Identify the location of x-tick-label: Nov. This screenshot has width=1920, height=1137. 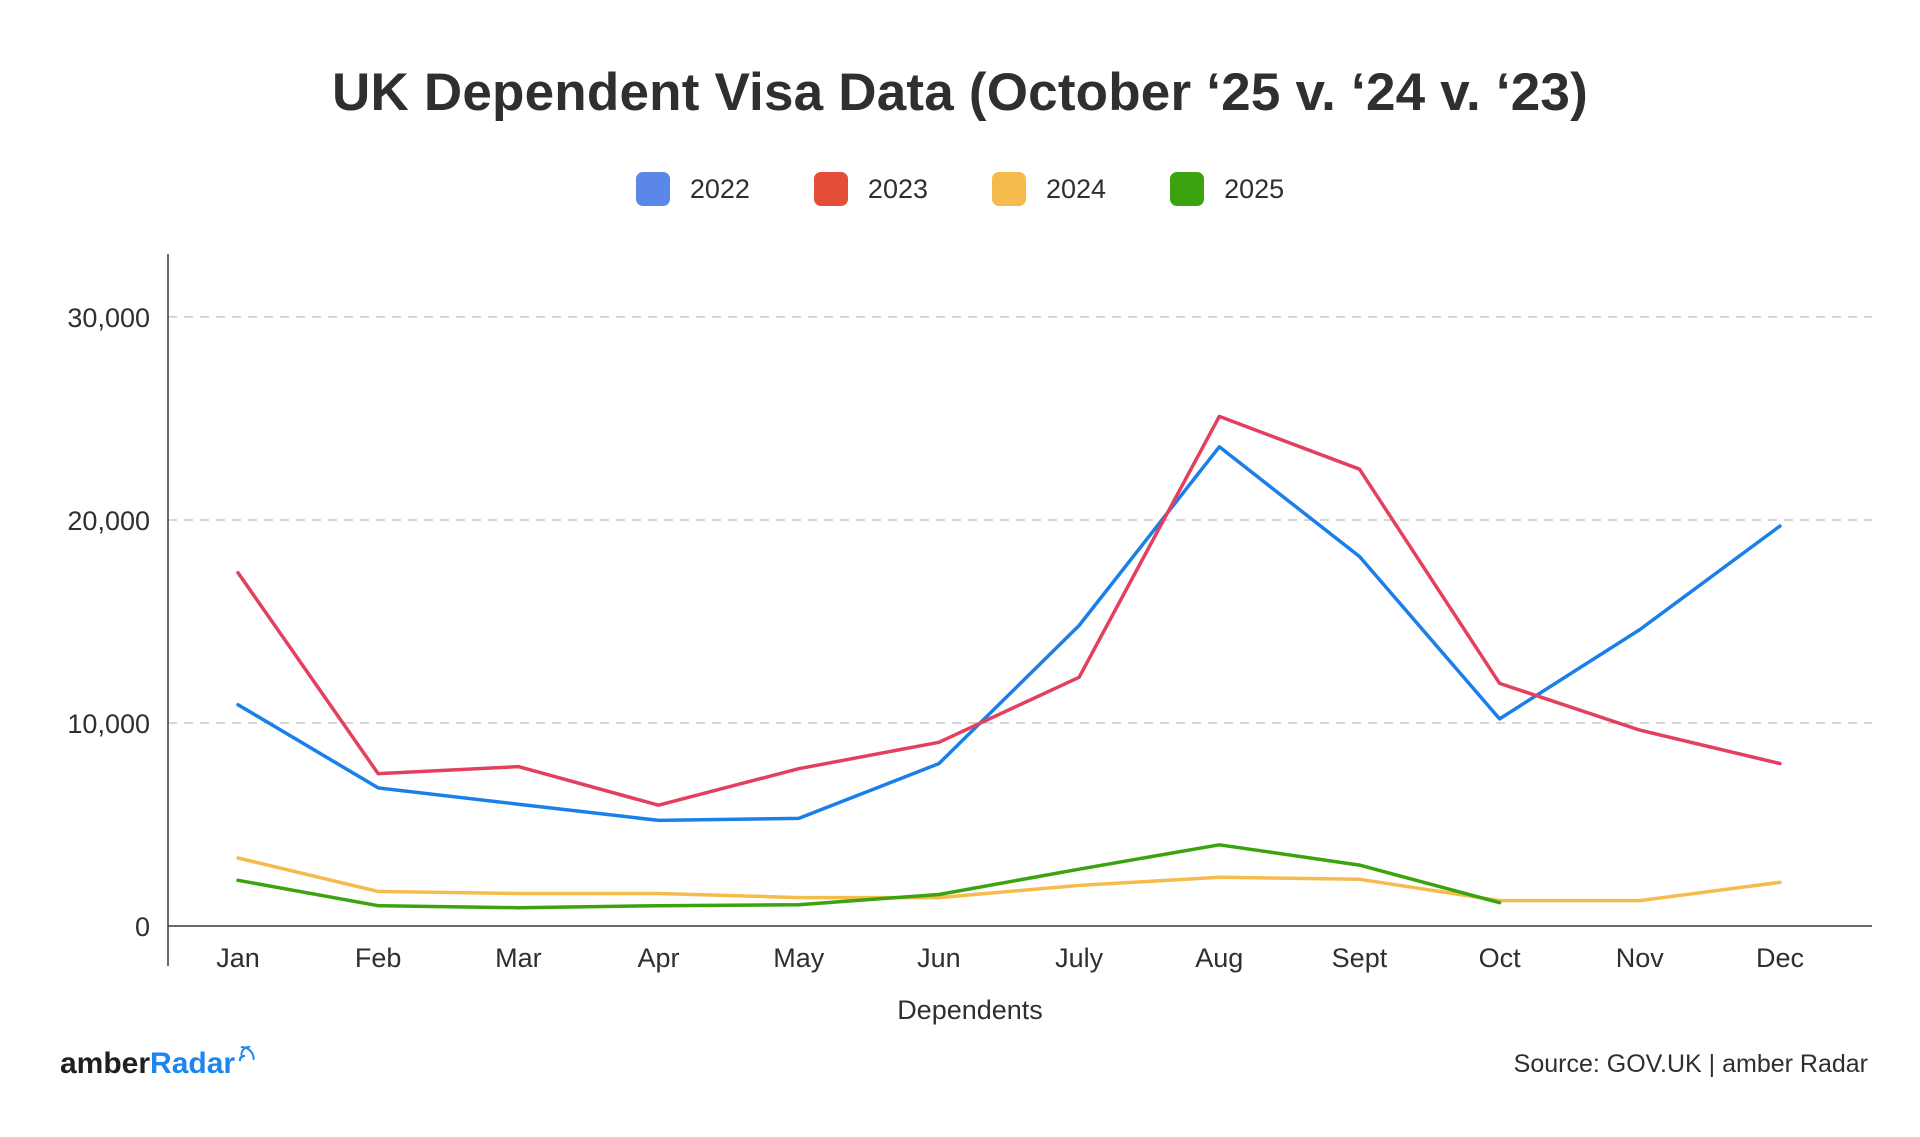
(1640, 958).